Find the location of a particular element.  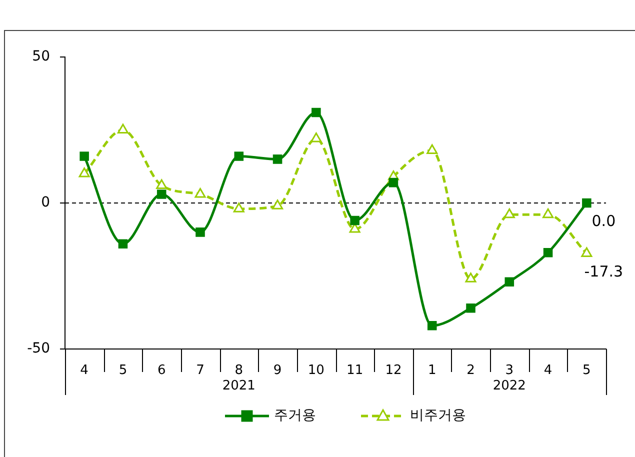

x-tick-label: 8 is located at coordinates (239, 370).